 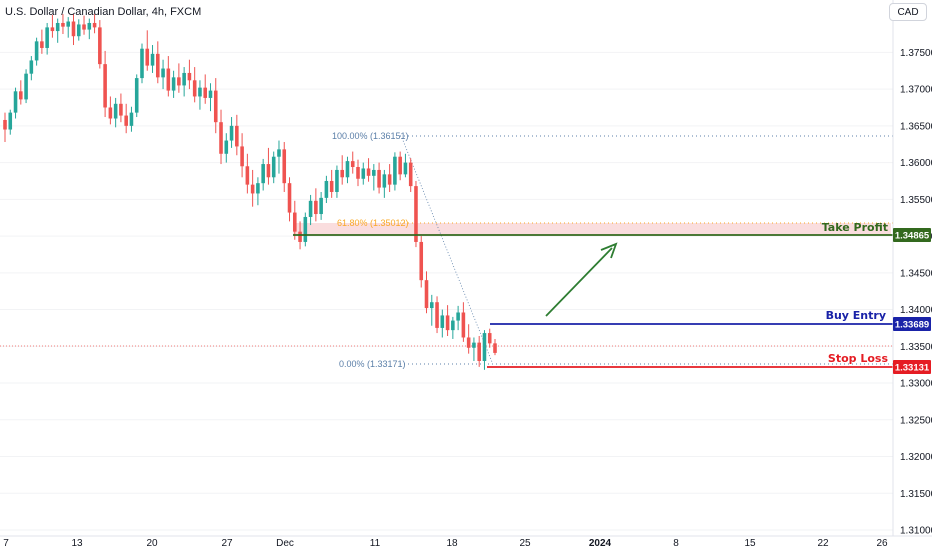 What do you see at coordinates (916, 163) in the screenshot?
I see `price-tick-label: 1.36000` at bounding box center [916, 163].